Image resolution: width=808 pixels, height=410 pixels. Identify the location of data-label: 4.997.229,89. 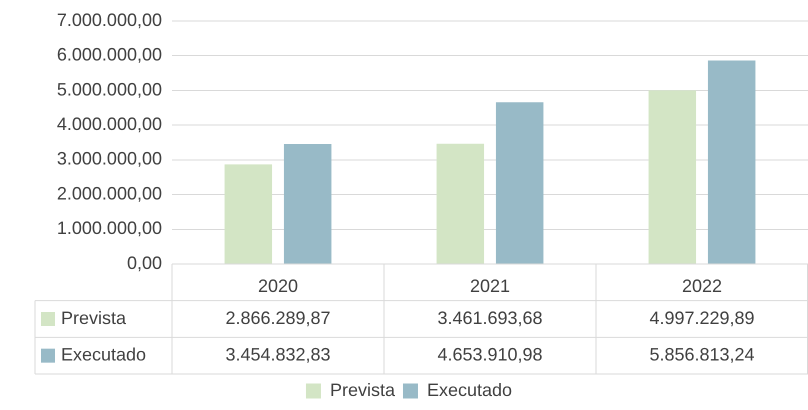
(702, 318).